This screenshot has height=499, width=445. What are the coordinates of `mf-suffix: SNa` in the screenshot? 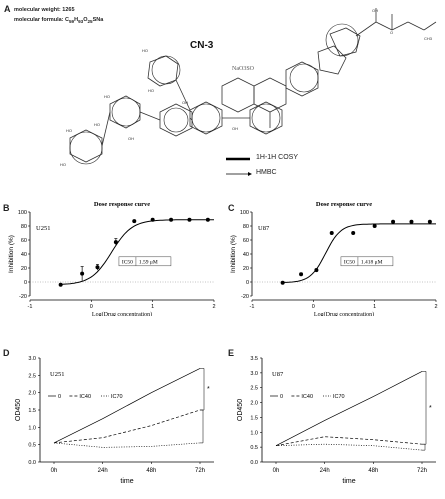 It's located at (98, 20).